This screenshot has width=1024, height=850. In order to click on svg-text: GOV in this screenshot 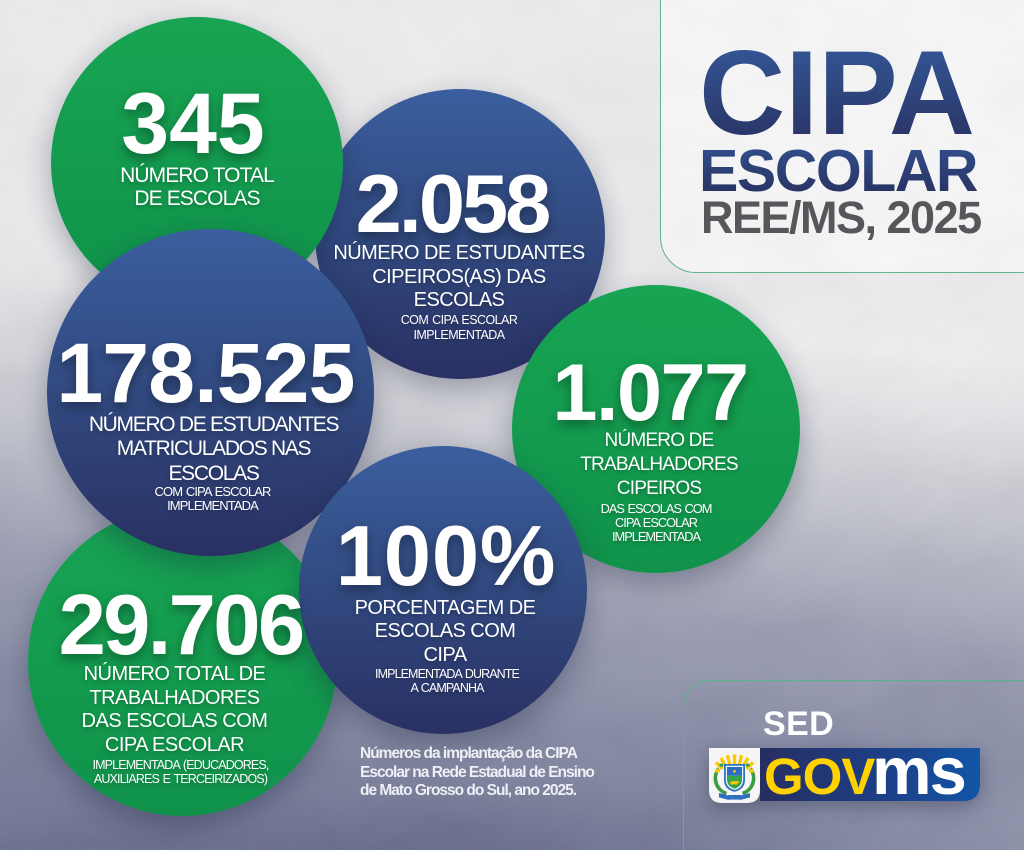, I will do `click(819, 775)`.